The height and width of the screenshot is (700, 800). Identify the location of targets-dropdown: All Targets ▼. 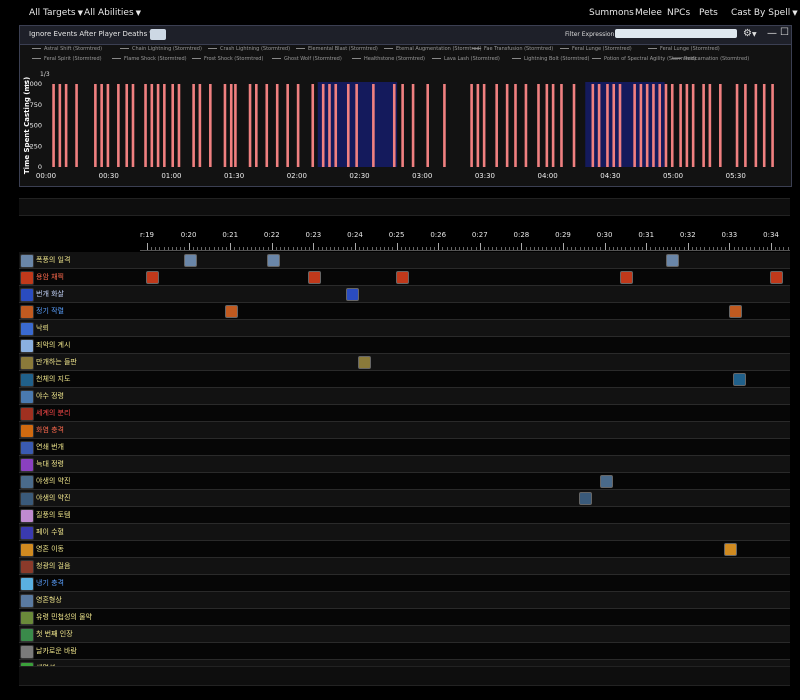
(56, 13).